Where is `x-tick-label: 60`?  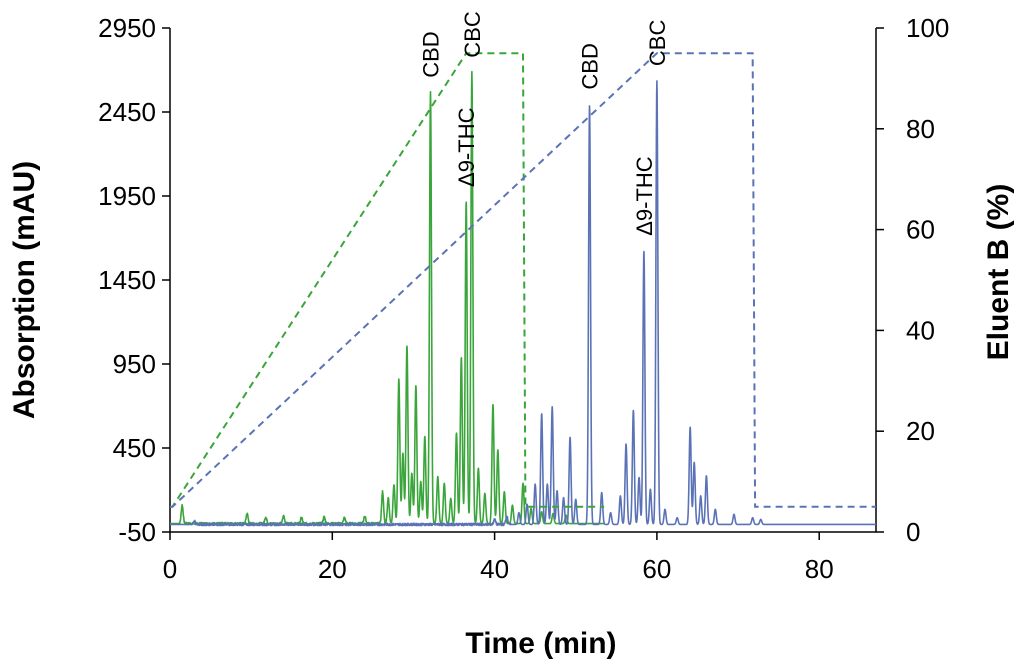 x-tick-label: 60 is located at coordinates (656, 569).